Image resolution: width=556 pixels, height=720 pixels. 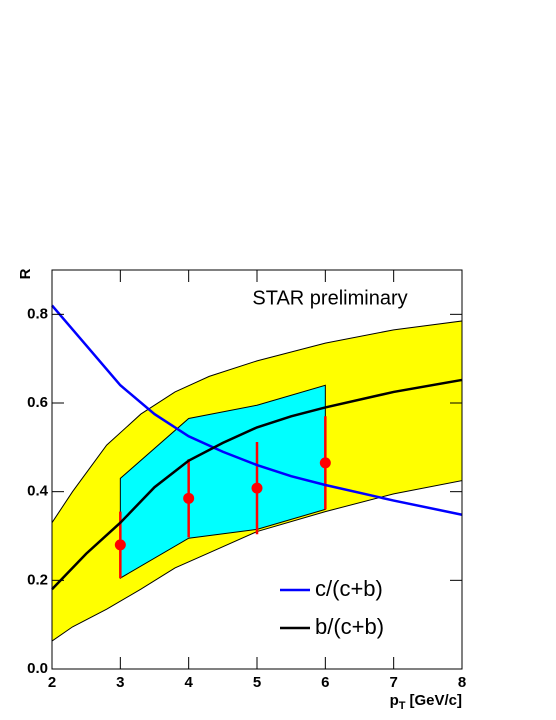 What do you see at coordinates (25, 273) in the screenshot?
I see `y-axis-label: R` at bounding box center [25, 273].